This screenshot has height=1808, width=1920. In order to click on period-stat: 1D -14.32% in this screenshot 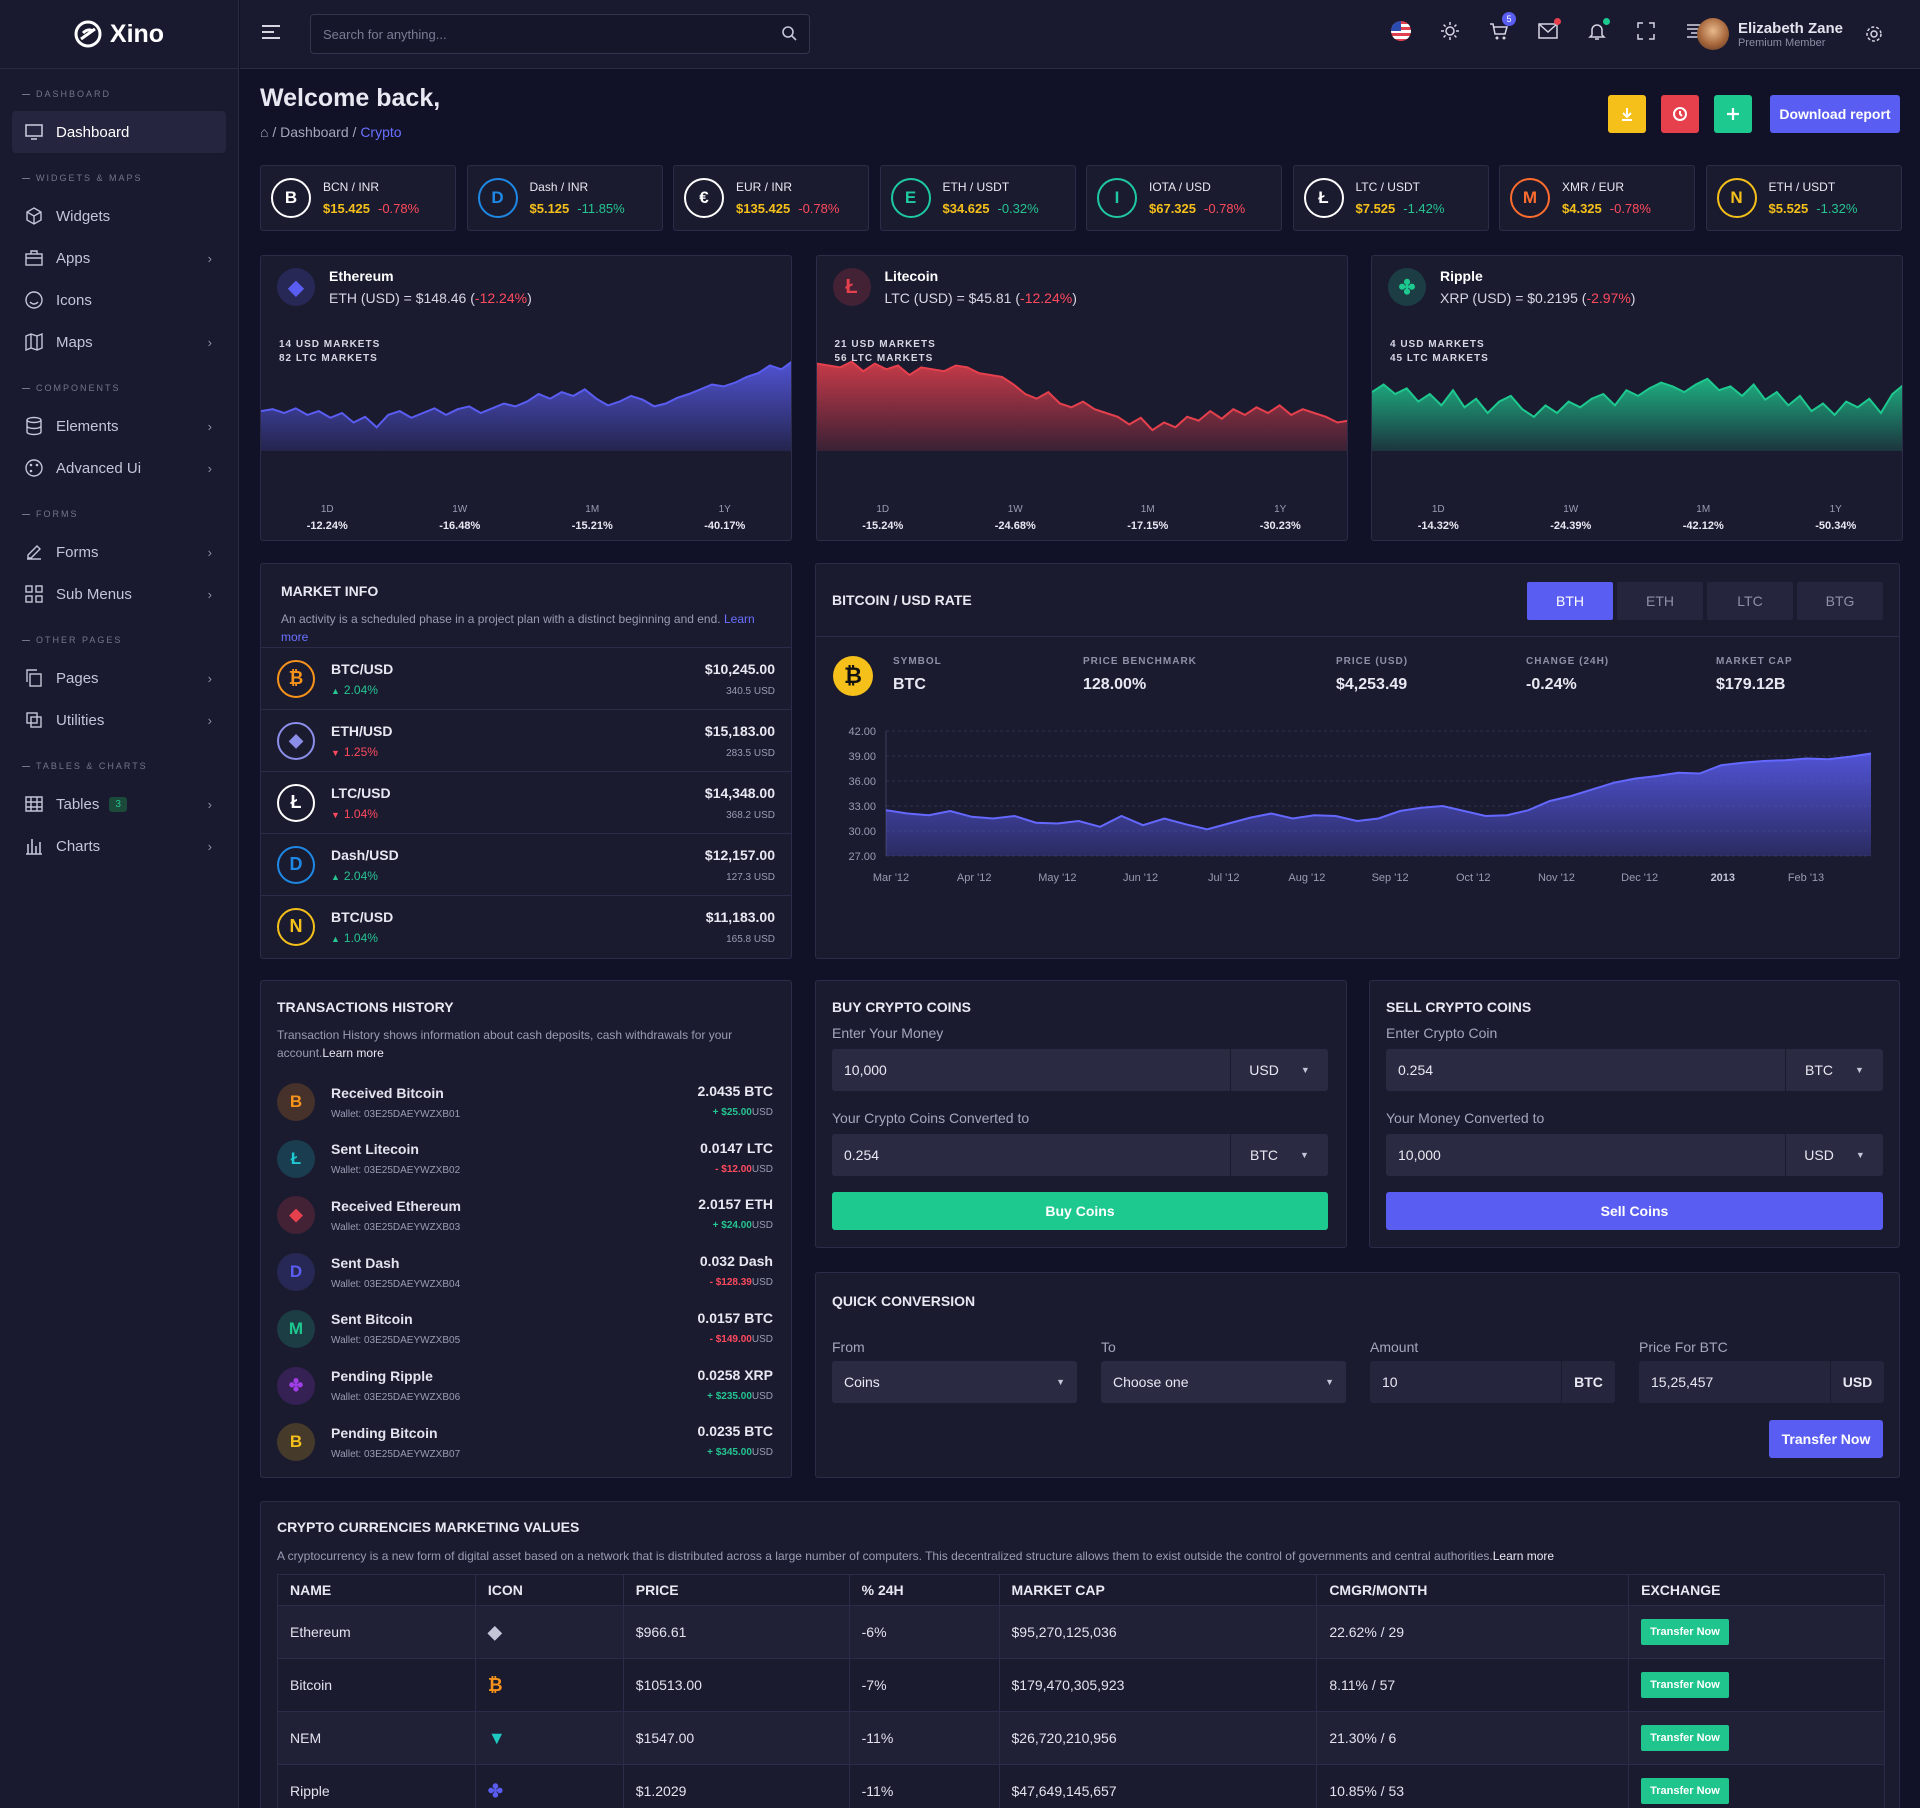, I will do `click(1438, 518)`.